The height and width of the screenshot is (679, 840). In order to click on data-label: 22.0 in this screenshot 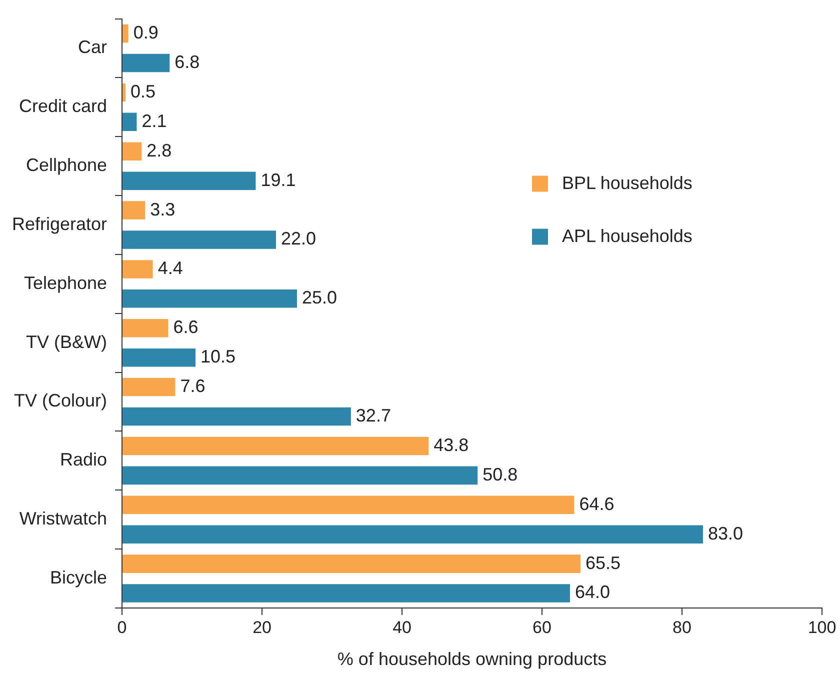, I will do `click(298, 238)`.